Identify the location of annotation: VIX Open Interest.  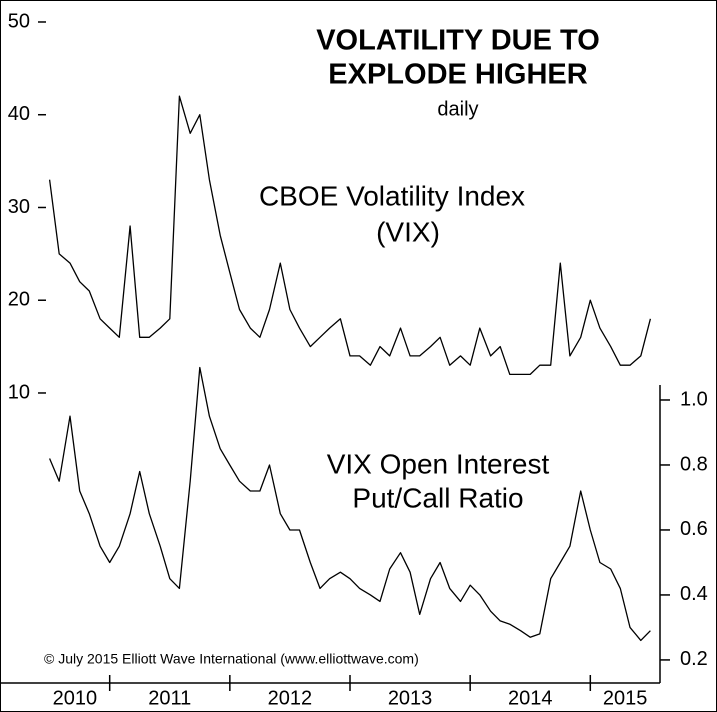
(438, 463).